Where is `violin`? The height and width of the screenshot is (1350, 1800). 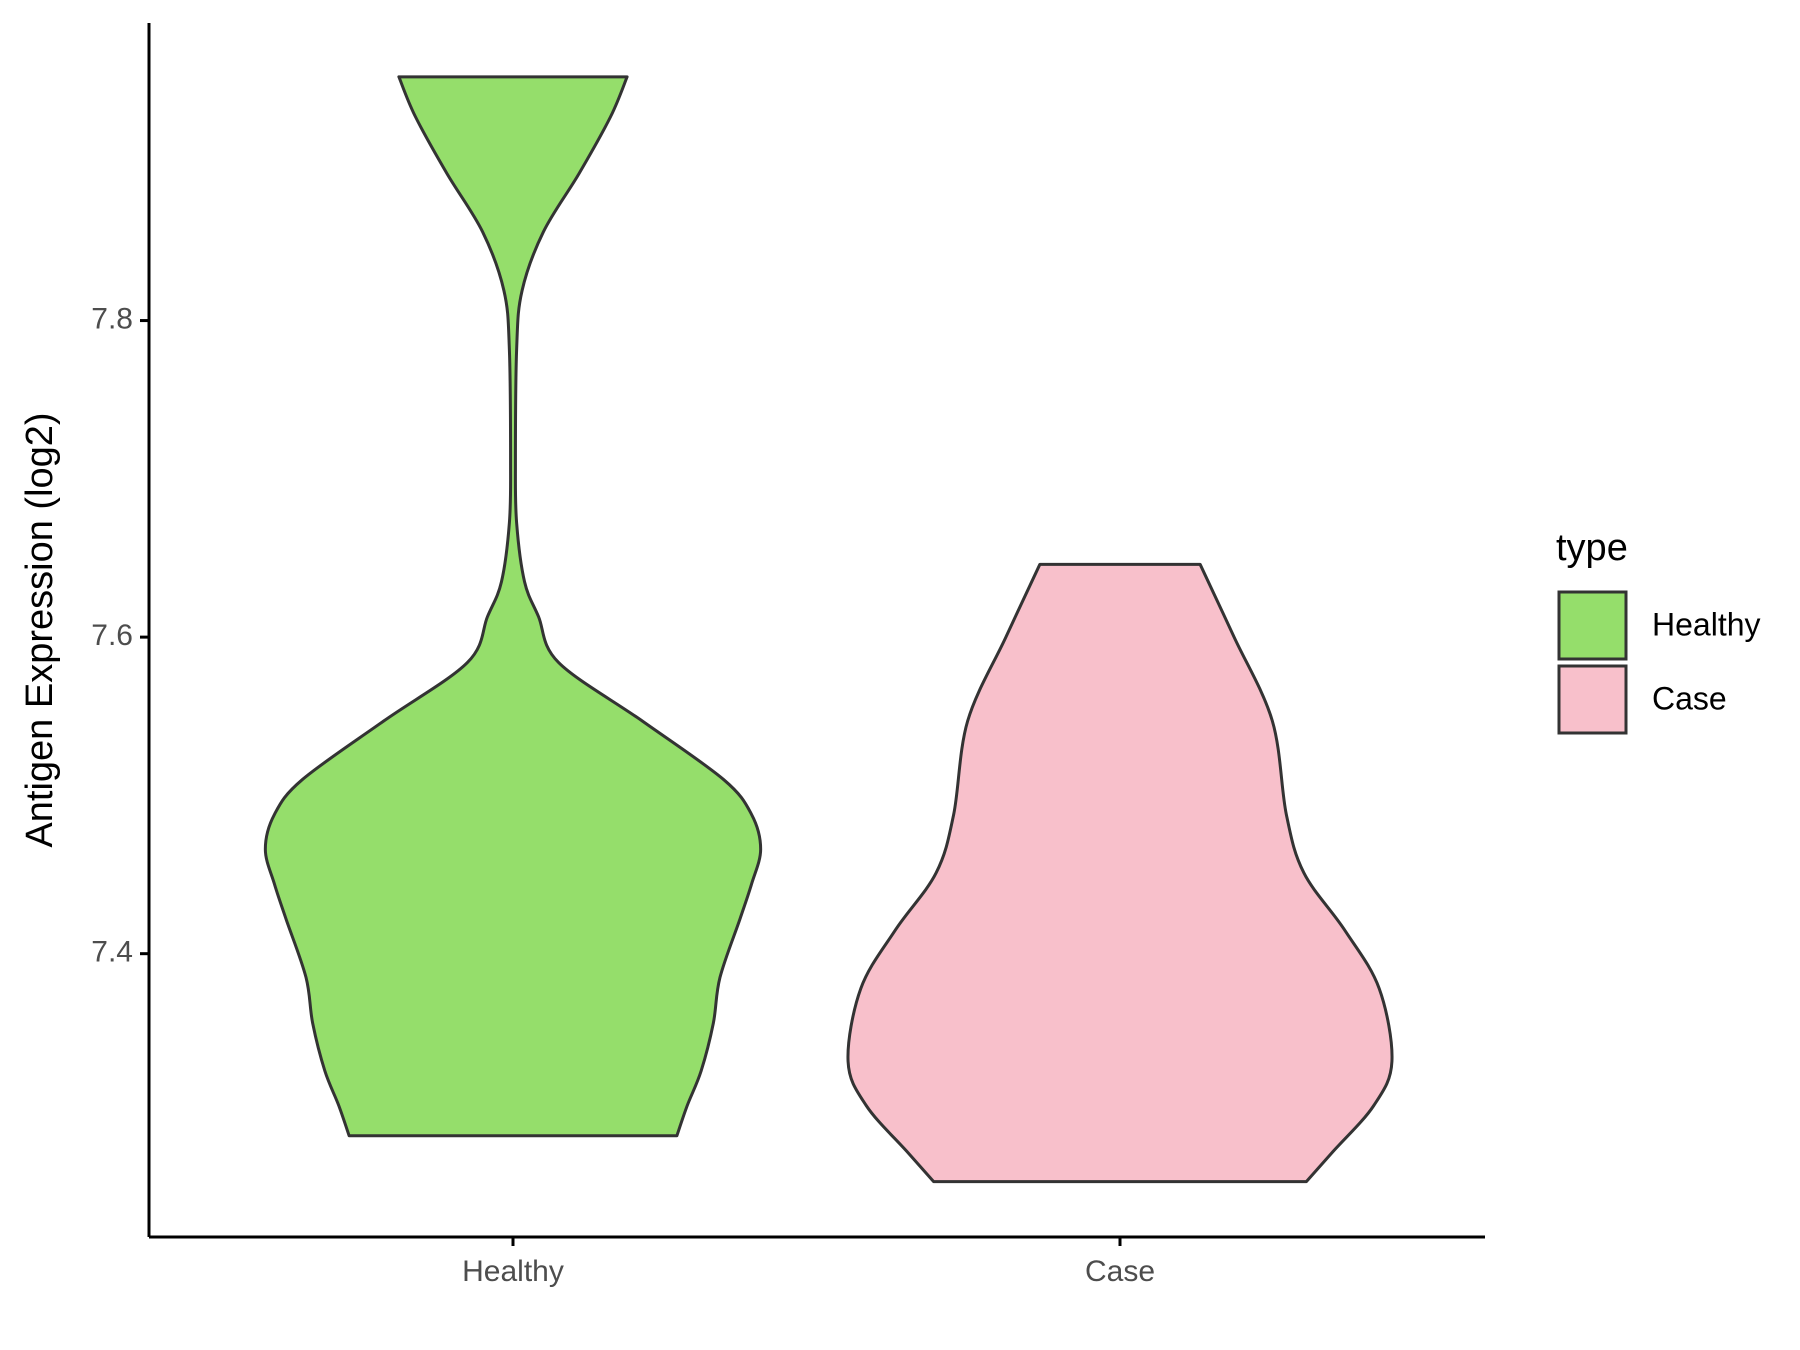
violin is located at coordinates (1120, 873).